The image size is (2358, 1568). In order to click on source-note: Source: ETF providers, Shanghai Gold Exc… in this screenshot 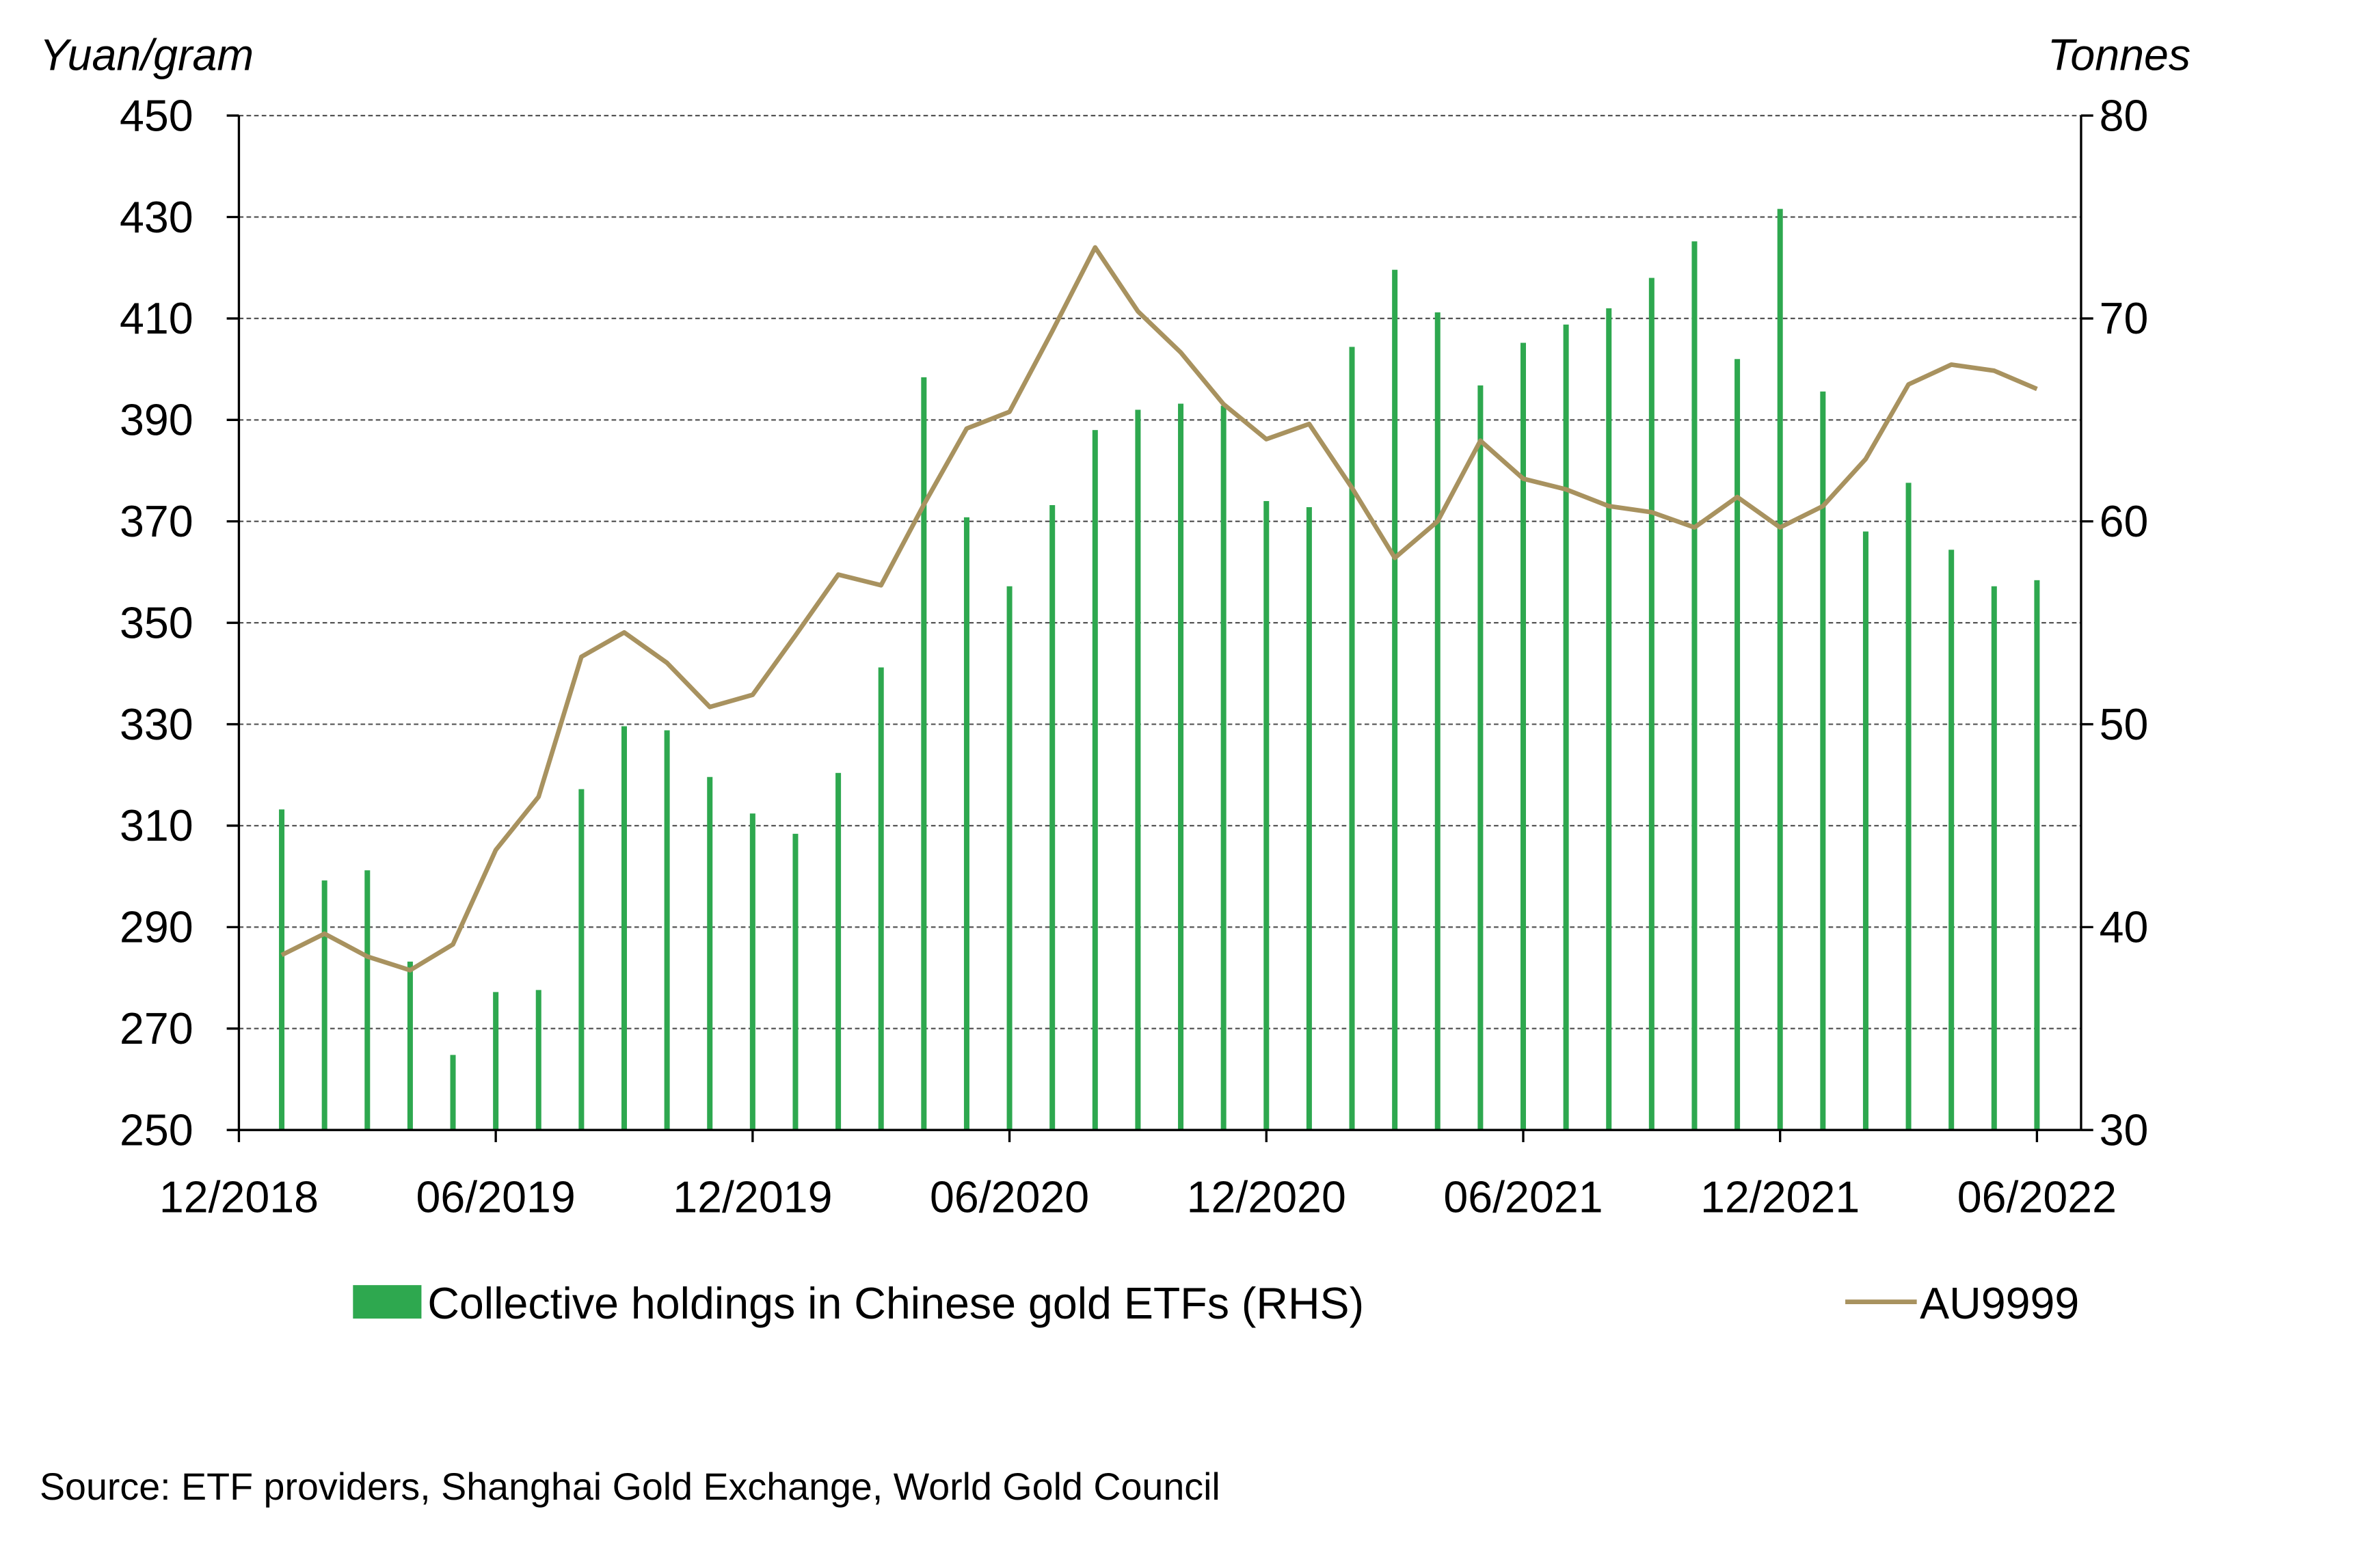, I will do `click(630, 1486)`.